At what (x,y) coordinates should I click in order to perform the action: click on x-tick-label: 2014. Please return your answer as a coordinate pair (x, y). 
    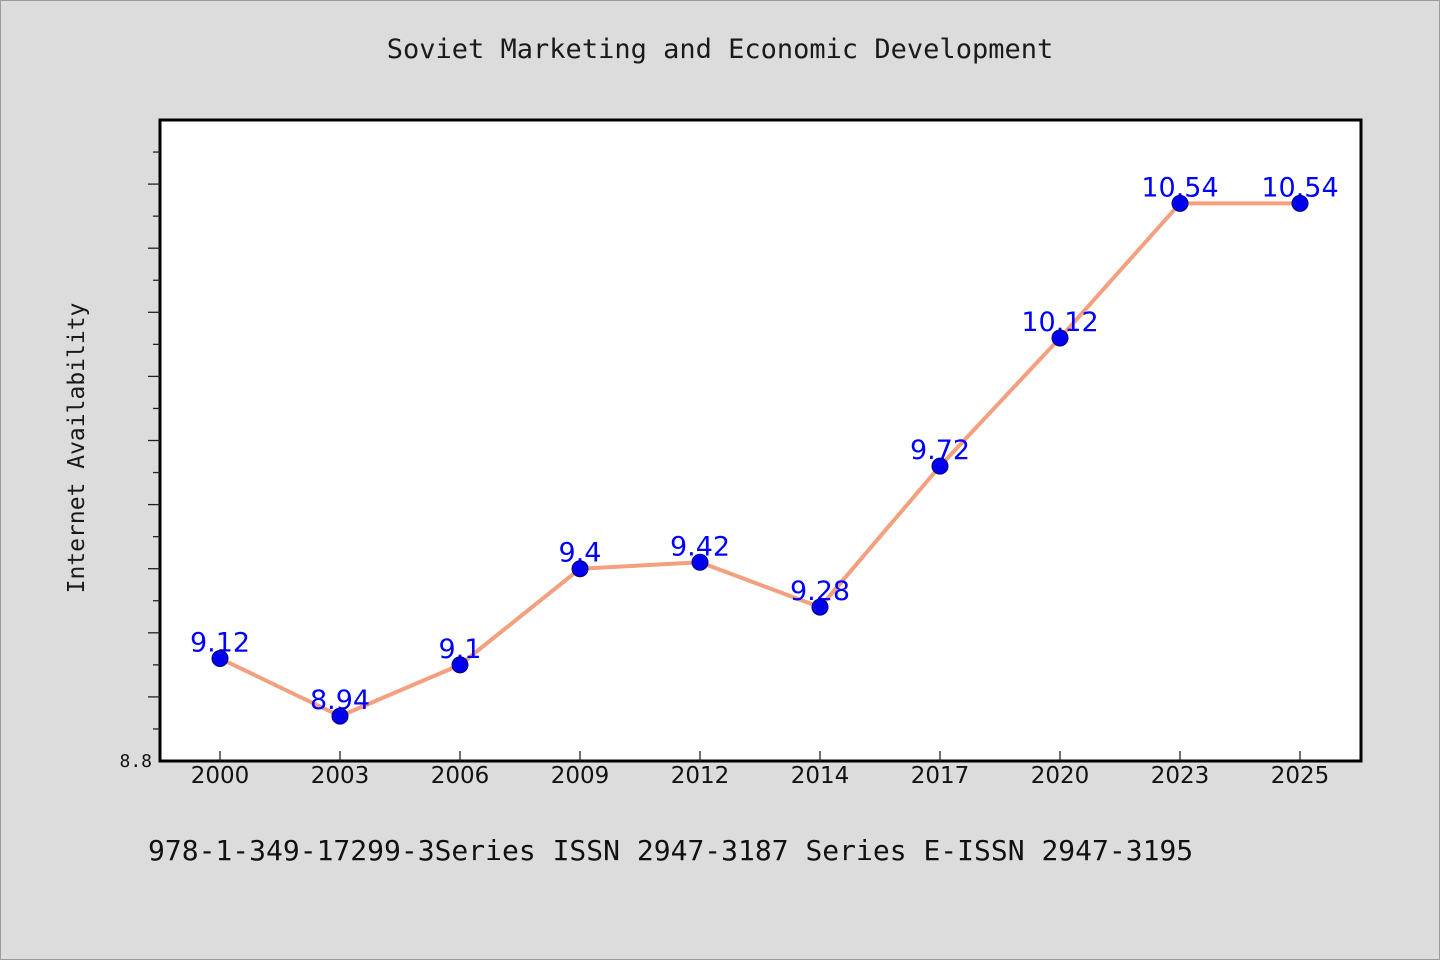
    Looking at the image, I should click on (820, 776).